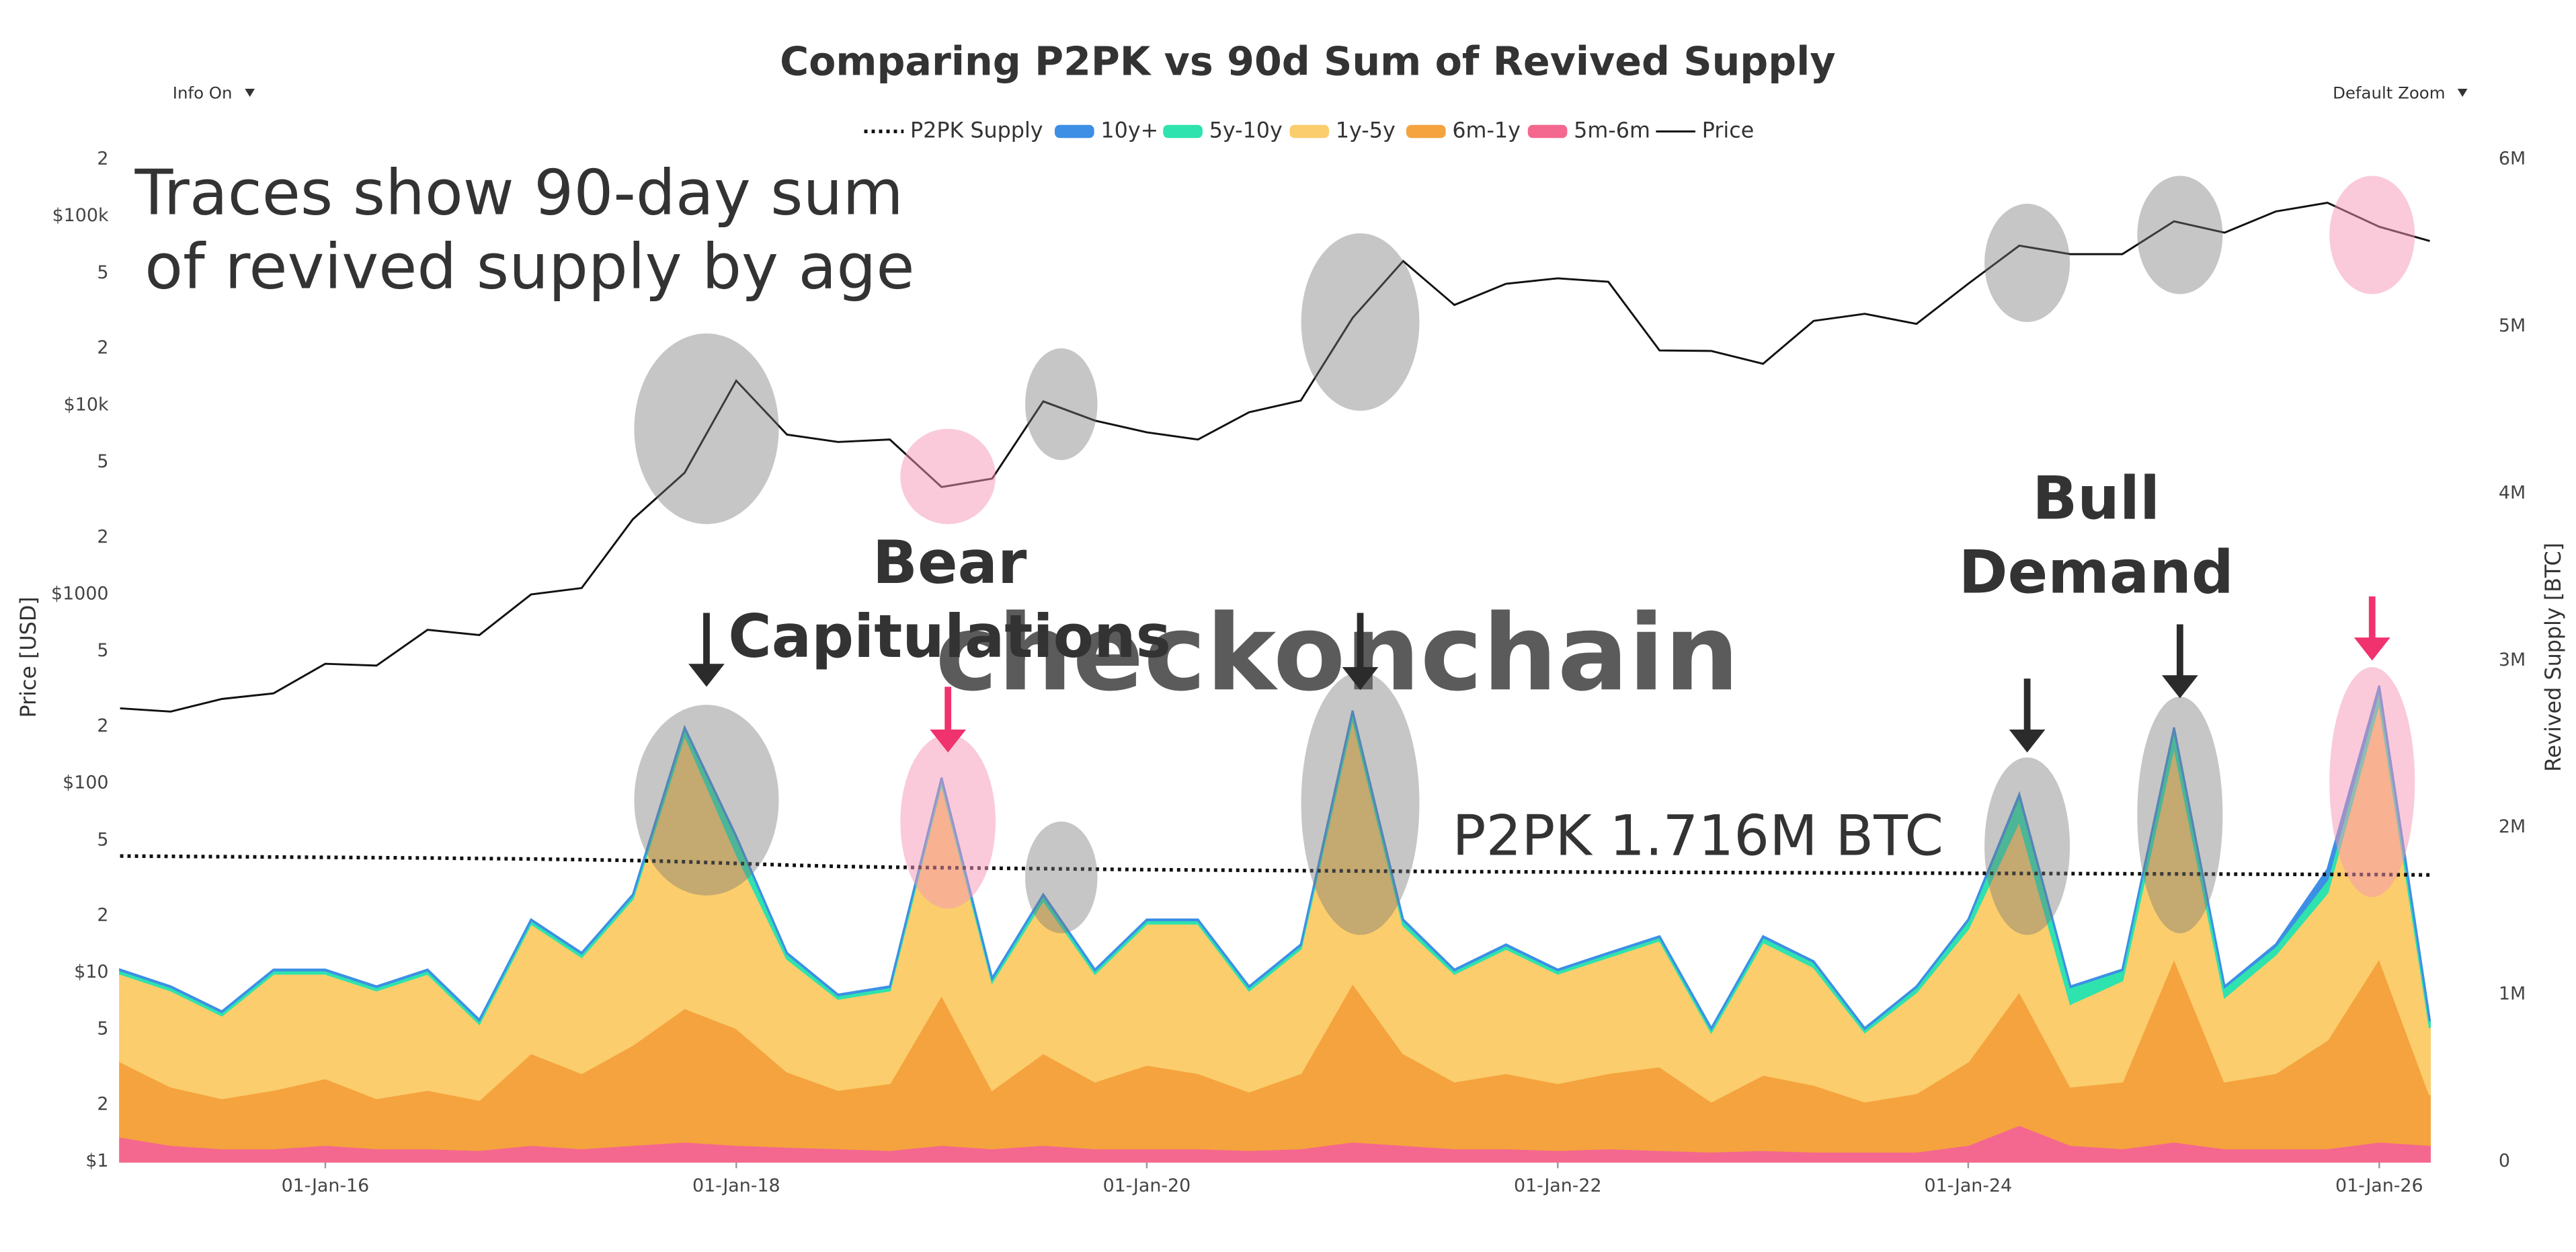 The height and width of the screenshot is (1252, 2576). Describe the element at coordinates (1366, 130) in the screenshot. I see `legend-label: 1y-5y` at that location.